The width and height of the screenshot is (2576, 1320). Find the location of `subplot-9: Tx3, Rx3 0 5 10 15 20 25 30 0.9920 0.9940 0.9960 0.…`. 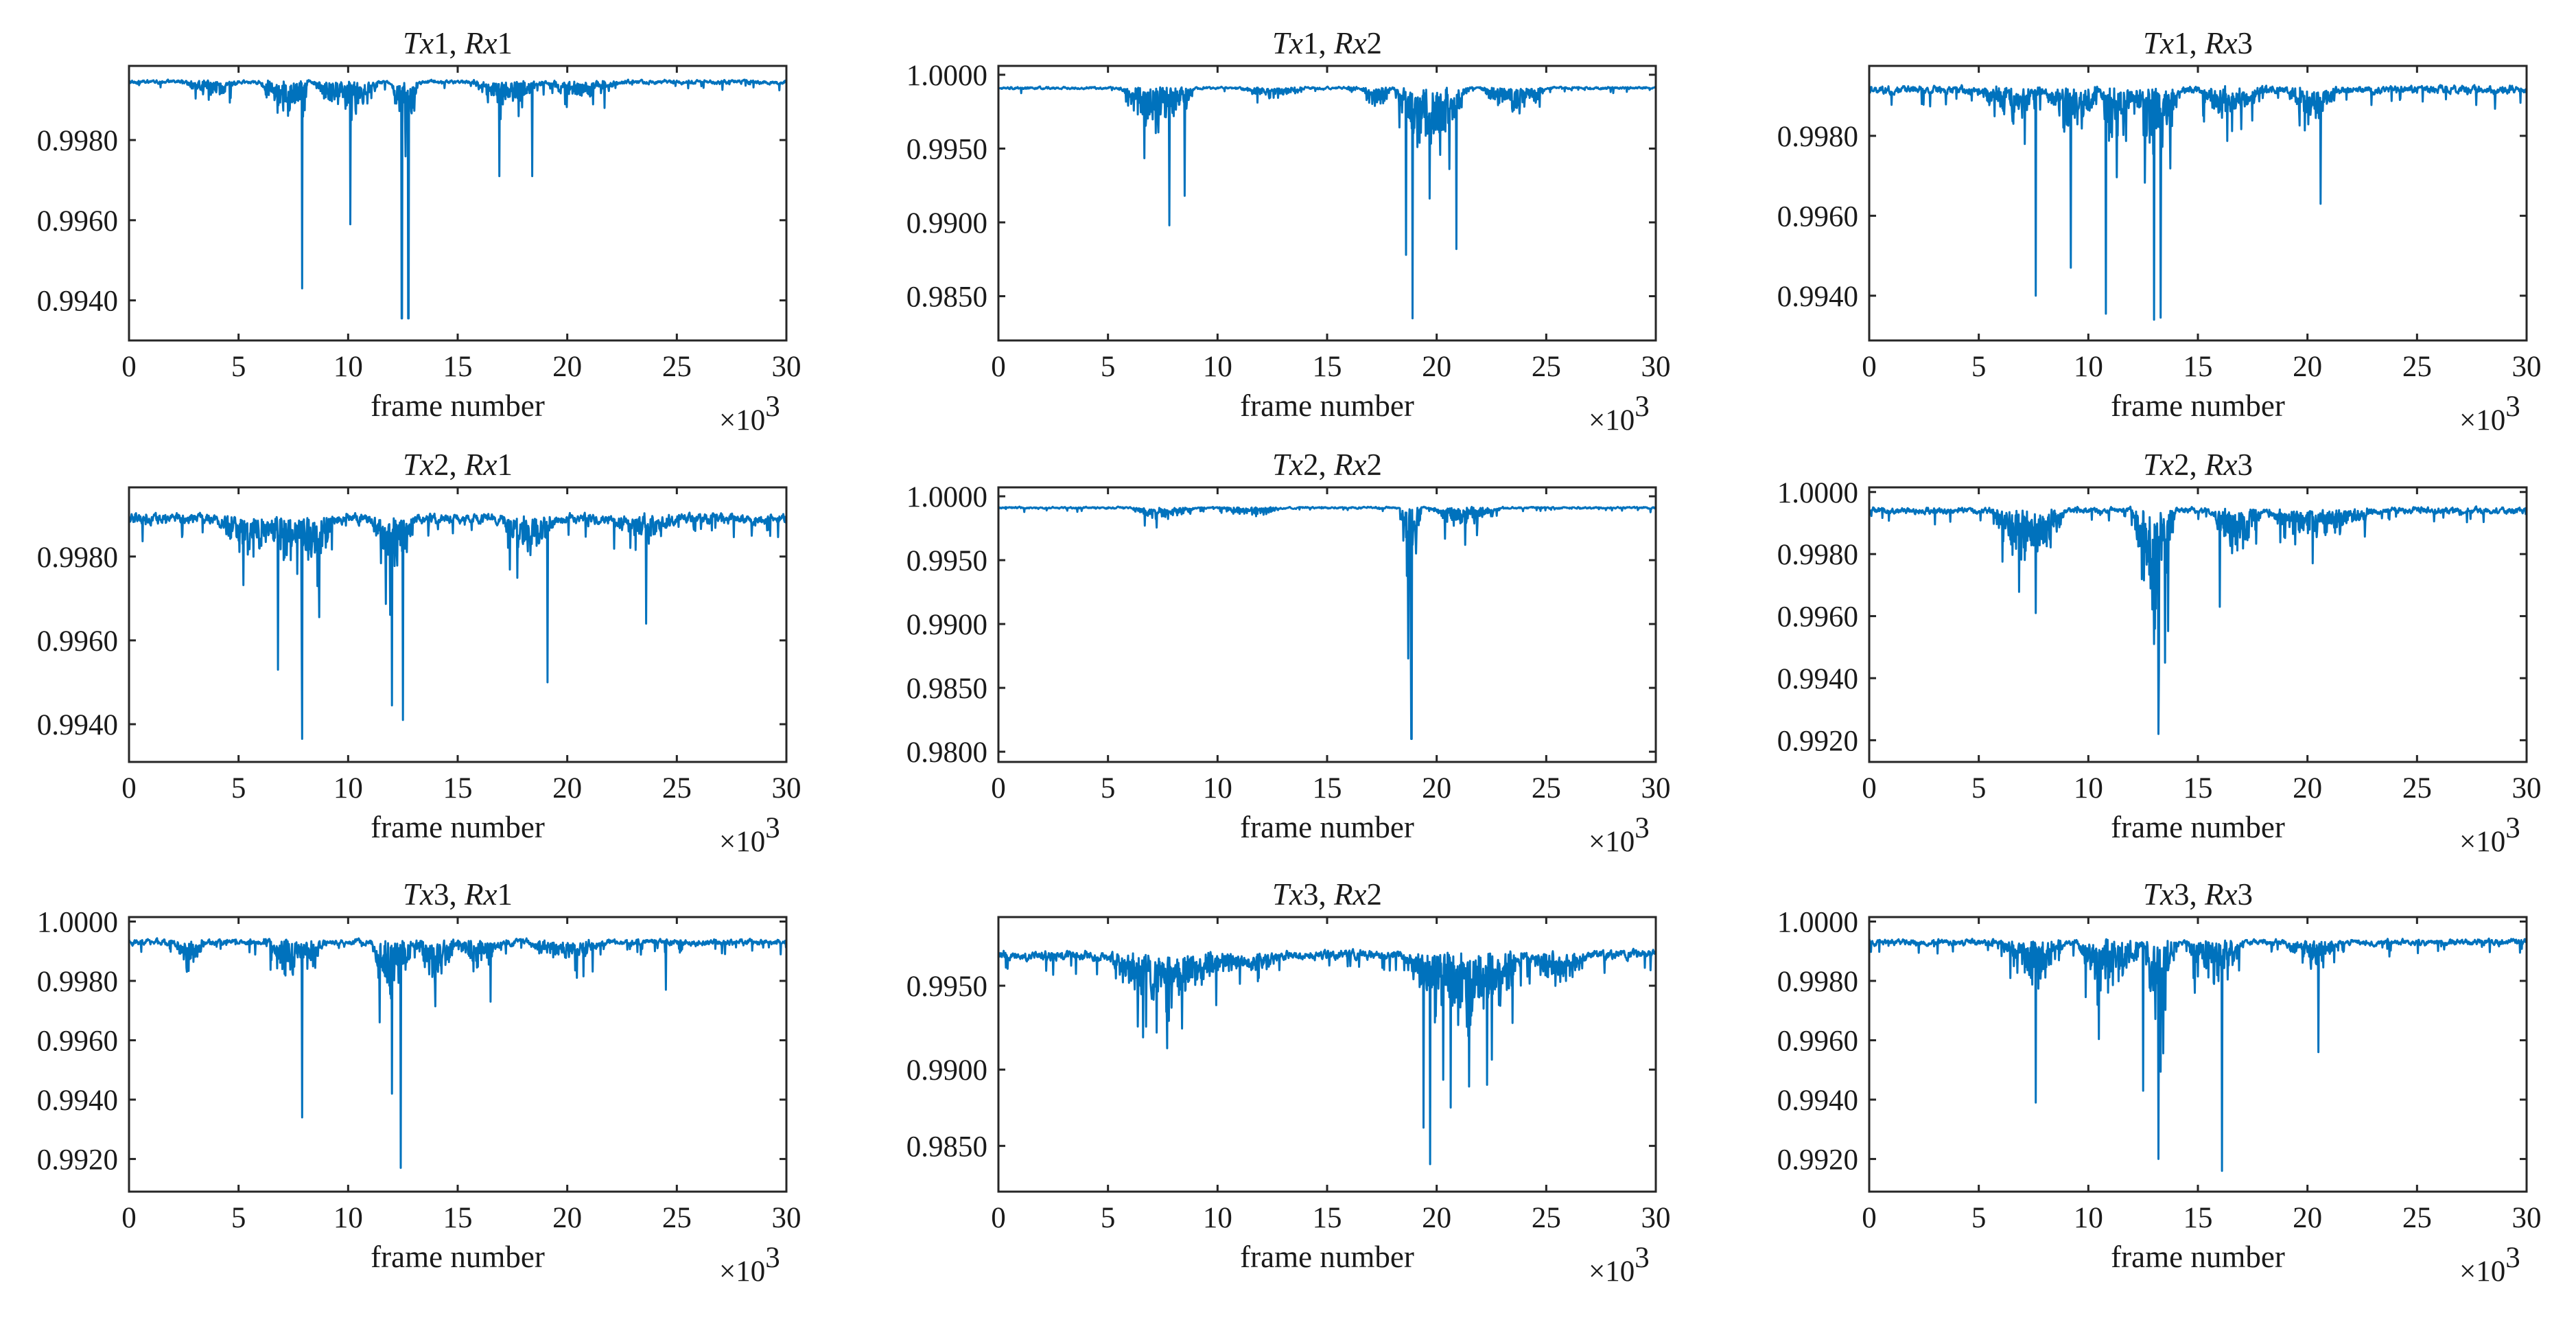

subplot-9: Tx3, Rx3 0 5 10 15 20 25 30 0.9920 0.9940 0.9960 0.… is located at coordinates (2159, 1082).